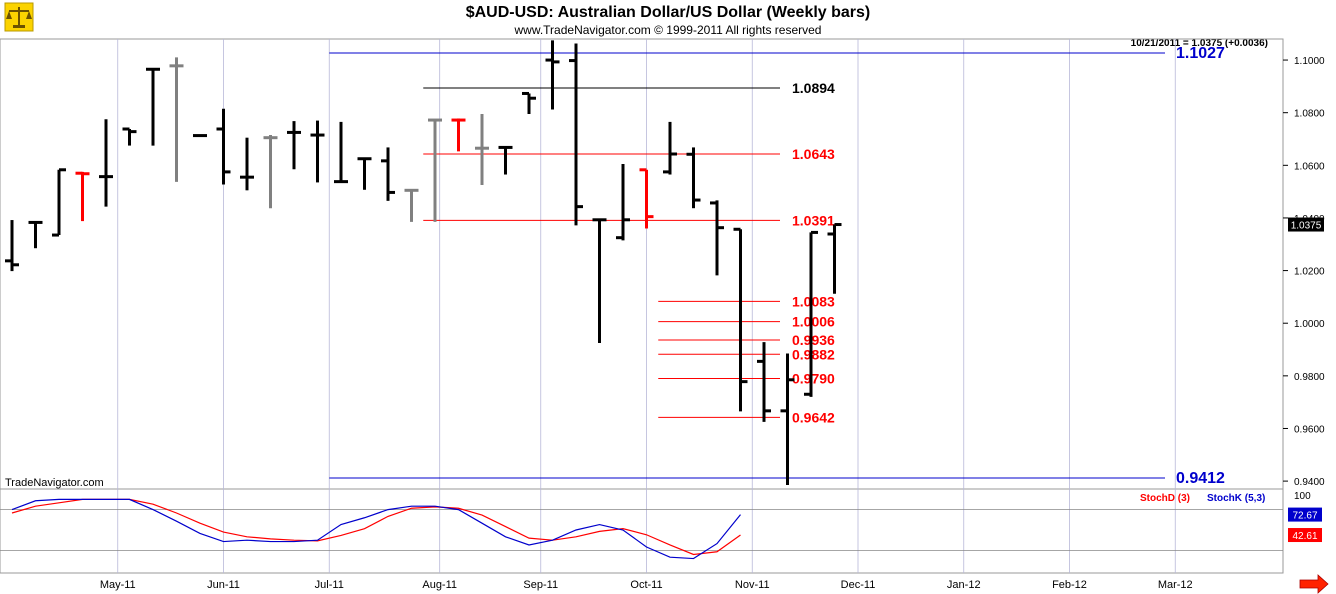  Describe the element at coordinates (813, 88) in the screenshot. I see `level-label: 1.0894` at that location.